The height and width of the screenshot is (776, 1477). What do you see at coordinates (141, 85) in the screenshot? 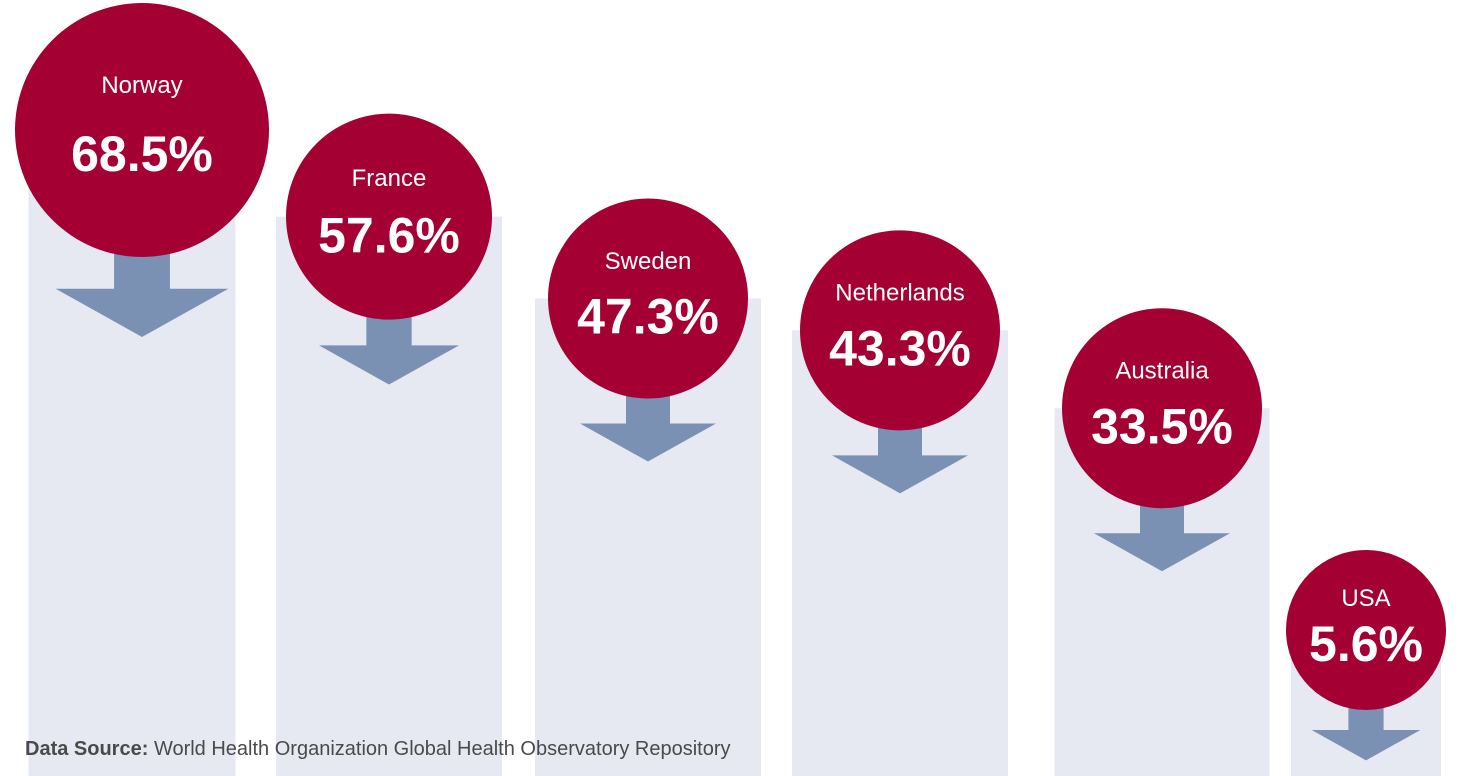
I see `category-label: Norway` at bounding box center [141, 85].